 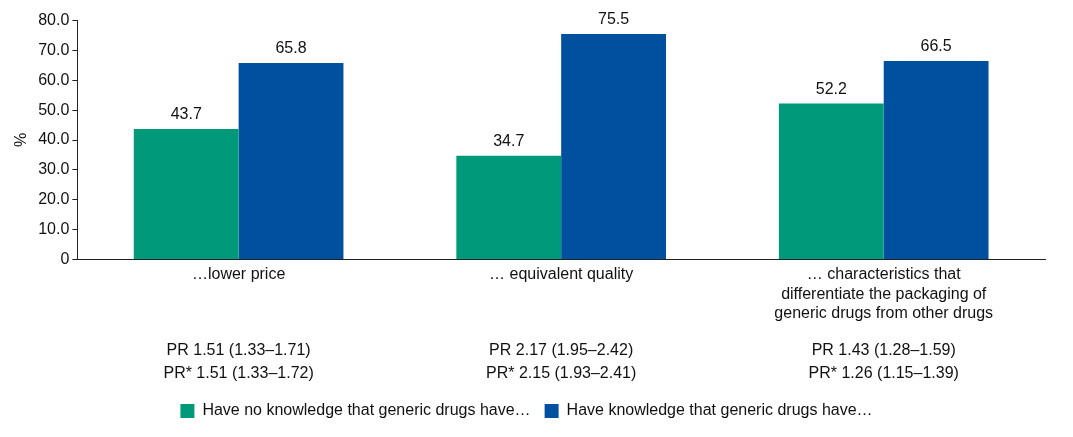 What do you see at coordinates (291, 48) in the screenshot?
I see `data-label: 65.8` at bounding box center [291, 48].